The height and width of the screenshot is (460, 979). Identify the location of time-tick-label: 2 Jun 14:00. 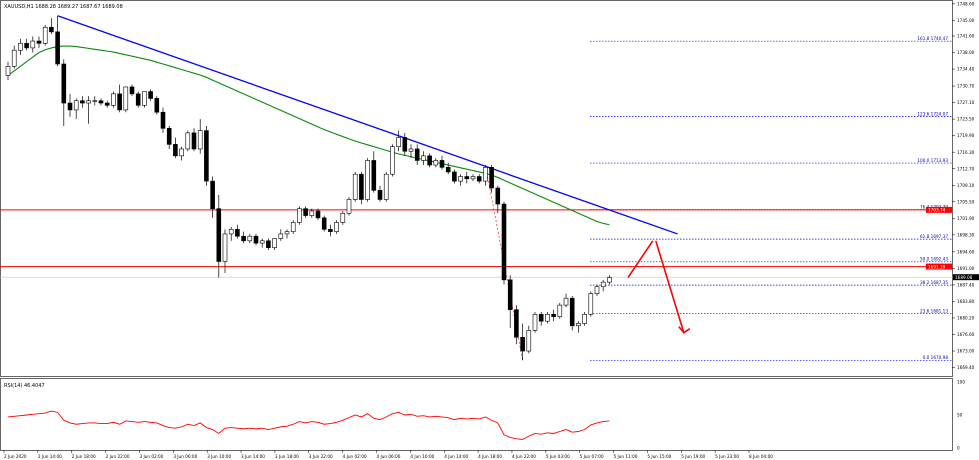
(50, 456).